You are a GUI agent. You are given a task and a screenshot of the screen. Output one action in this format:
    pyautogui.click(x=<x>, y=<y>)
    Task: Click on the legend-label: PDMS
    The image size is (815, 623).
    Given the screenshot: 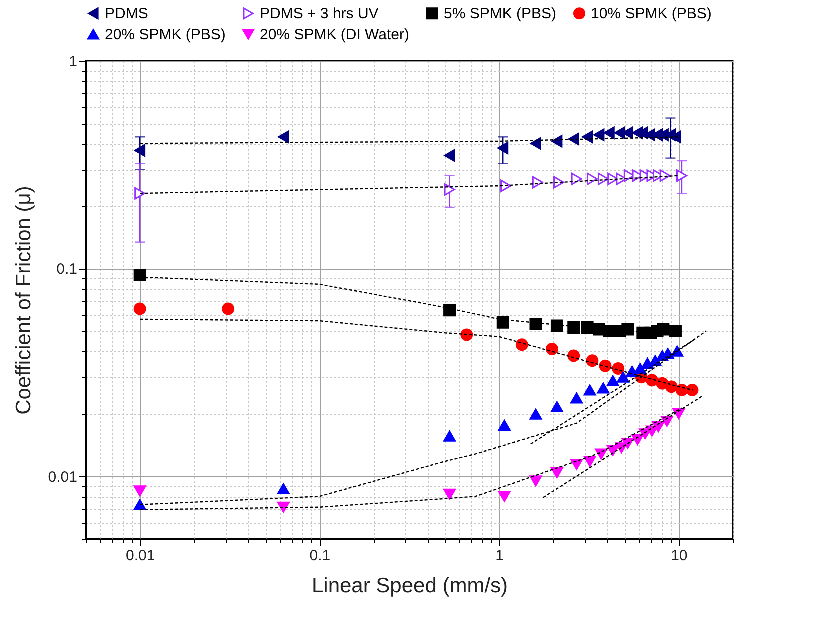 What is the action you would take?
    pyautogui.click(x=126, y=14)
    